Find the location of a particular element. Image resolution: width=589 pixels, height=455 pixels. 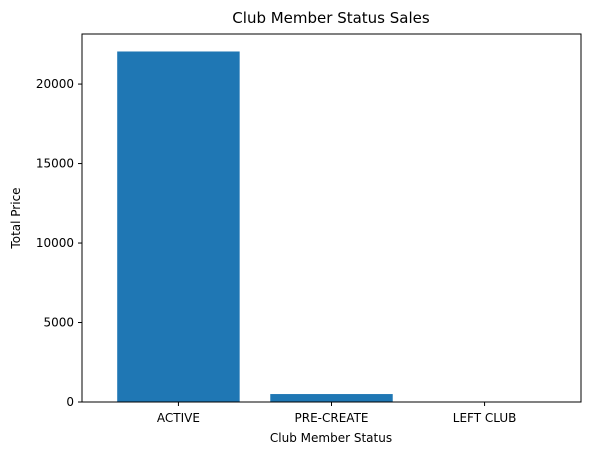

x-axis-ticks: ACTIVE PRE-CREATE LEFT CLUB is located at coordinates (336, 413).